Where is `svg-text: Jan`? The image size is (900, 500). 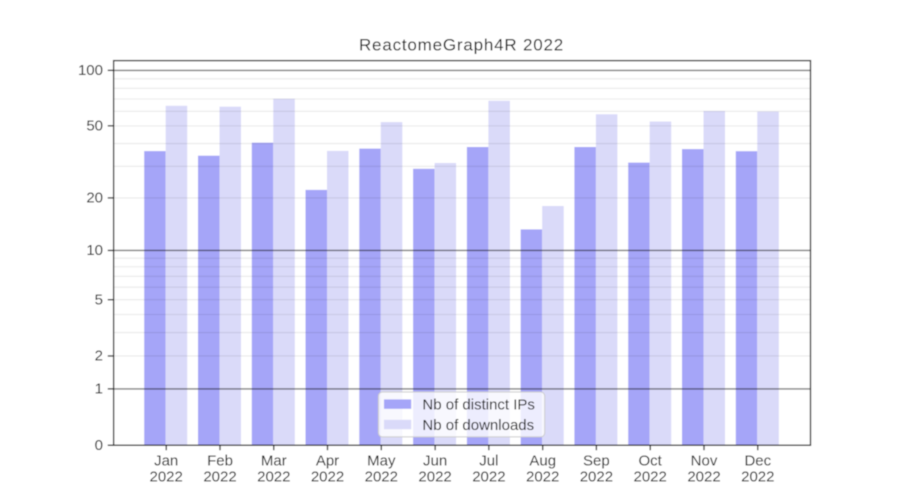
svg-text: Jan is located at coordinates (166, 461).